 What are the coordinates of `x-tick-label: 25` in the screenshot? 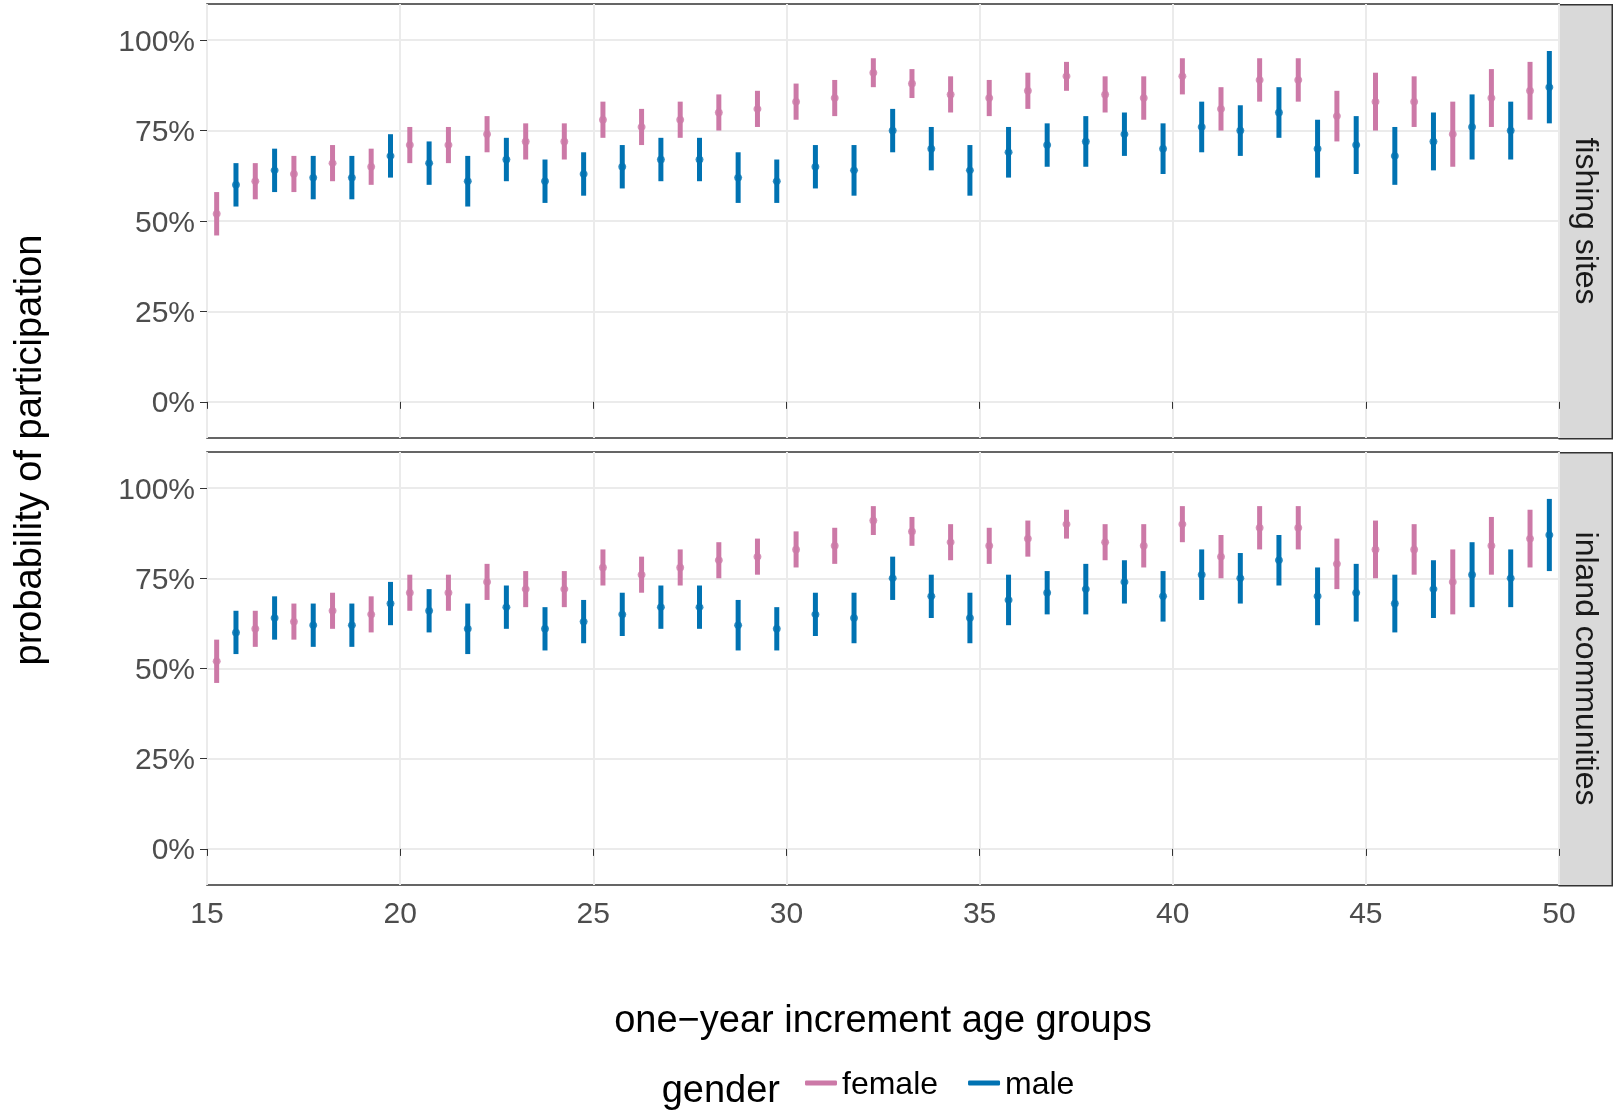 It's located at (593, 912).